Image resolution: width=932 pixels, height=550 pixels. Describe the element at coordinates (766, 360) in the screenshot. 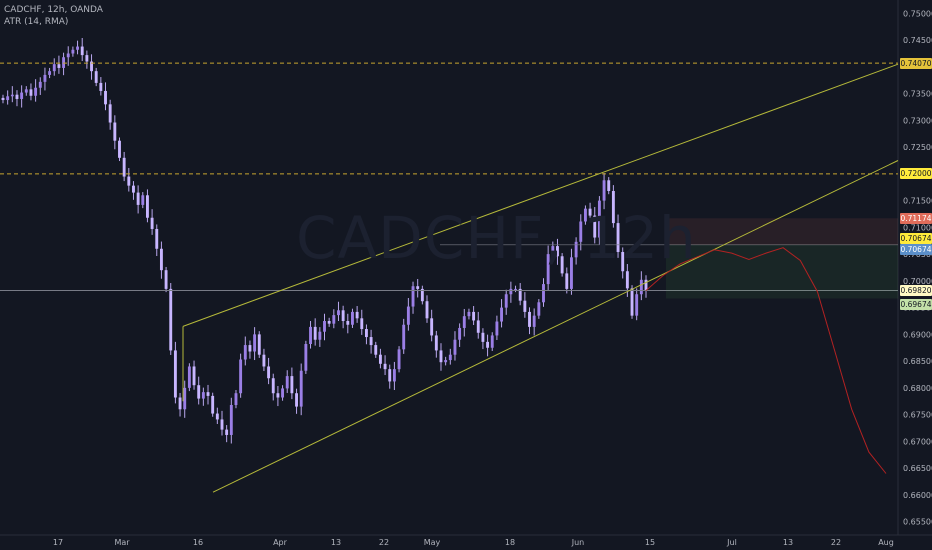

I see `projection-path` at that location.